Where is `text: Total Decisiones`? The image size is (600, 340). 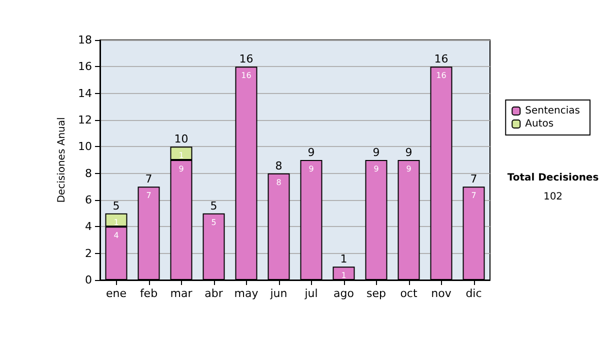 text: Total Decisiones is located at coordinates (553, 178).